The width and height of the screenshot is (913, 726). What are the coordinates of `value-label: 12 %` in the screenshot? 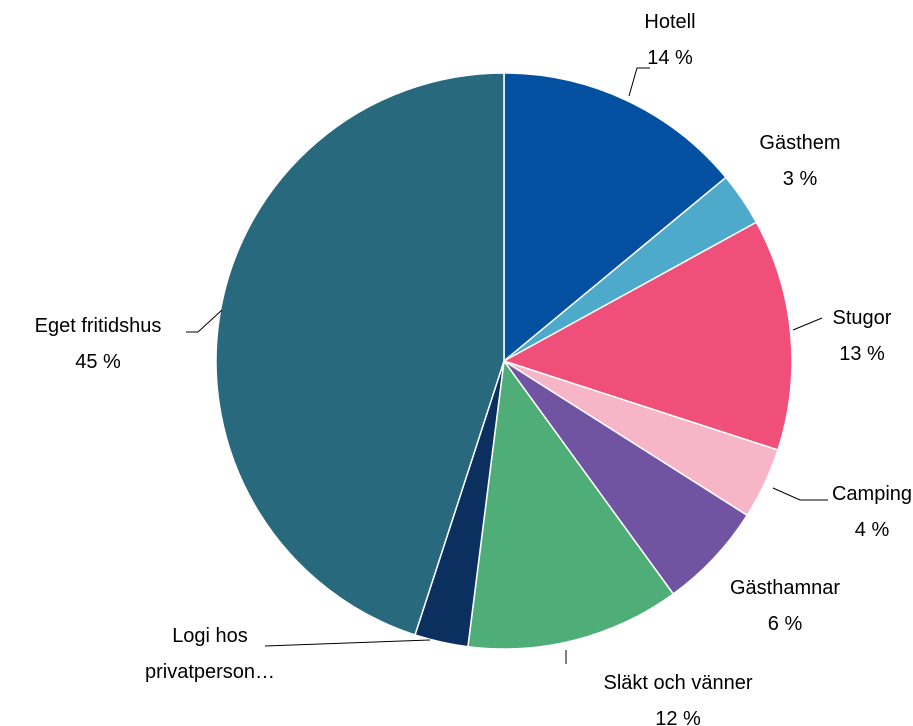 It's located at (678, 717).